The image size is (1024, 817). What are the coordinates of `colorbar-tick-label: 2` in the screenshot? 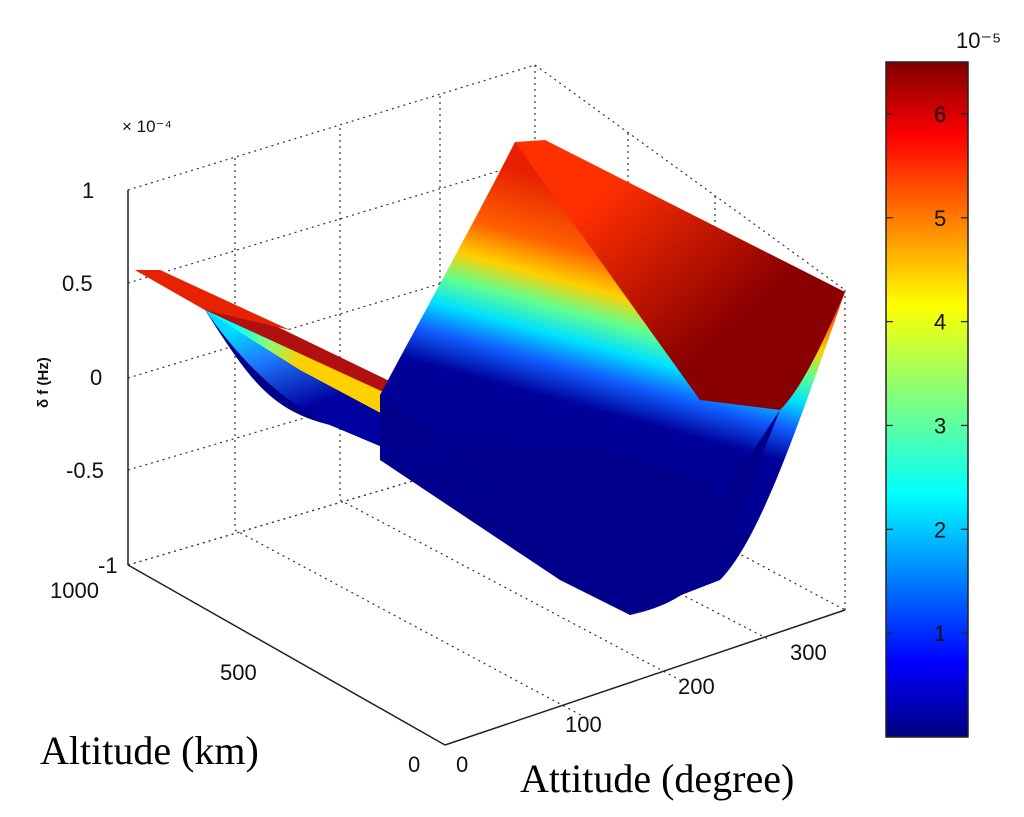 It's located at (940, 529).